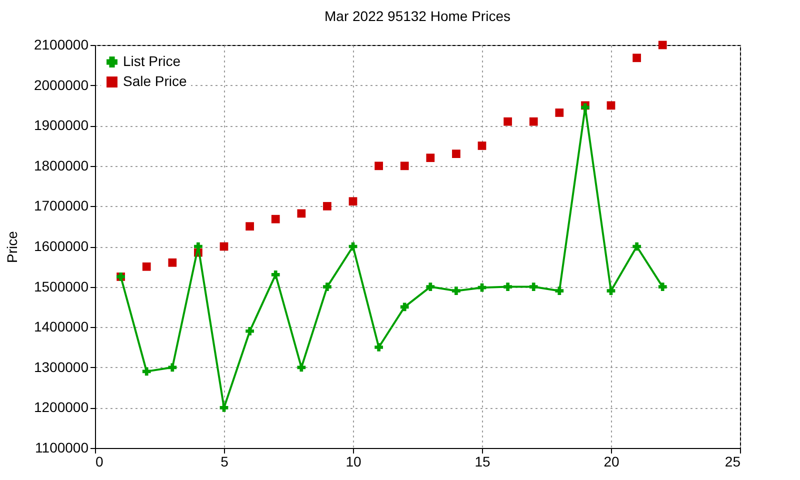  I want to click on x-tick-label: 5, so click(224, 462).